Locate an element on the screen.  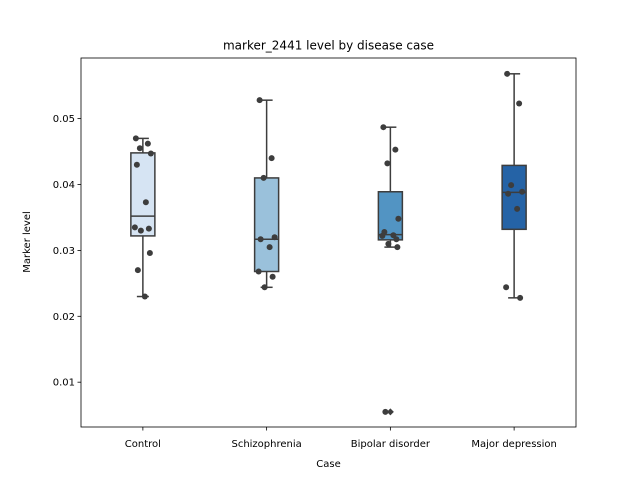
x-axis-label: Case is located at coordinates (328, 464).